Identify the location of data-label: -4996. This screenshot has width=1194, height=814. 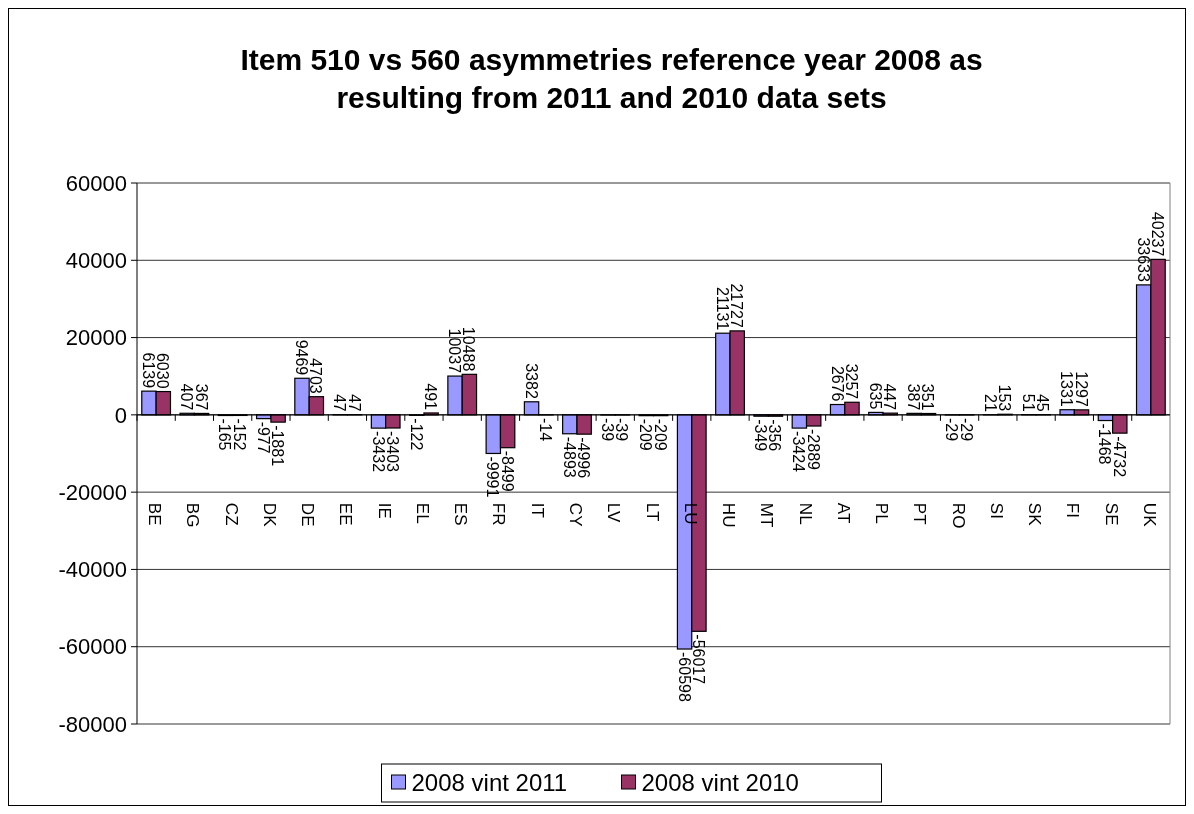
(584, 458).